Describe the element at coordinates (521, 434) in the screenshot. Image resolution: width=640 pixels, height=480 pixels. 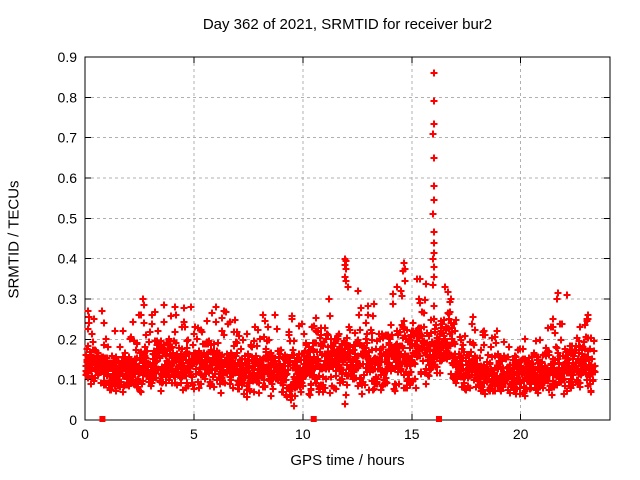
I see `svg-text: 20` at that location.